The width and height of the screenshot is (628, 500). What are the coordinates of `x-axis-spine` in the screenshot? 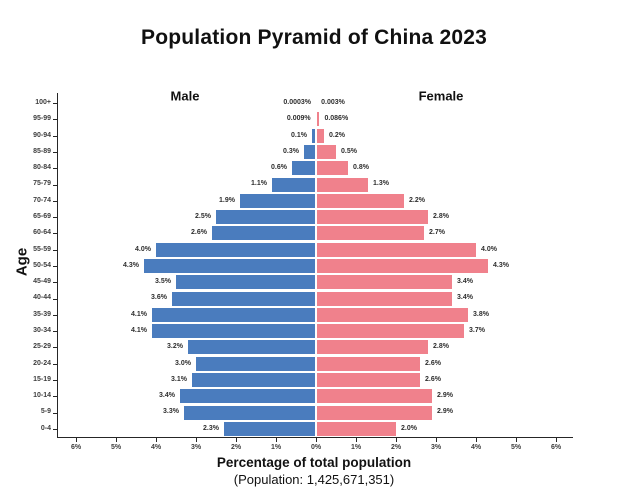 It's located at (314, 437).